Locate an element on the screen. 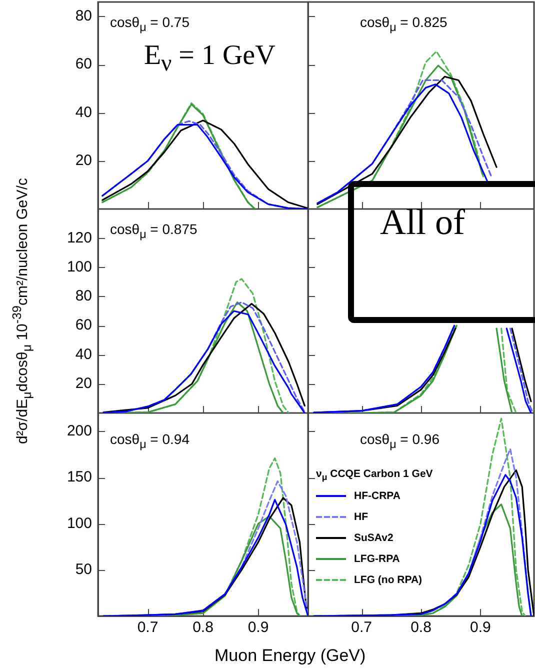 The image size is (535, 670). legend-title: ν$_{μ}$ CCQE Carbon 1 GeV is located at coordinates (374, 475).